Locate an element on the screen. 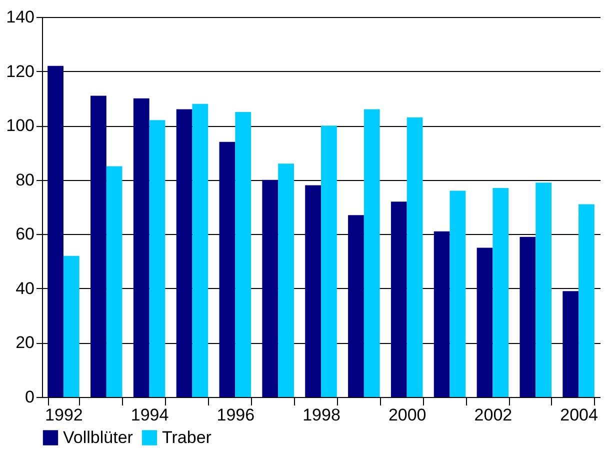  x-tick-label: 1994 is located at coordinates (149, 415).